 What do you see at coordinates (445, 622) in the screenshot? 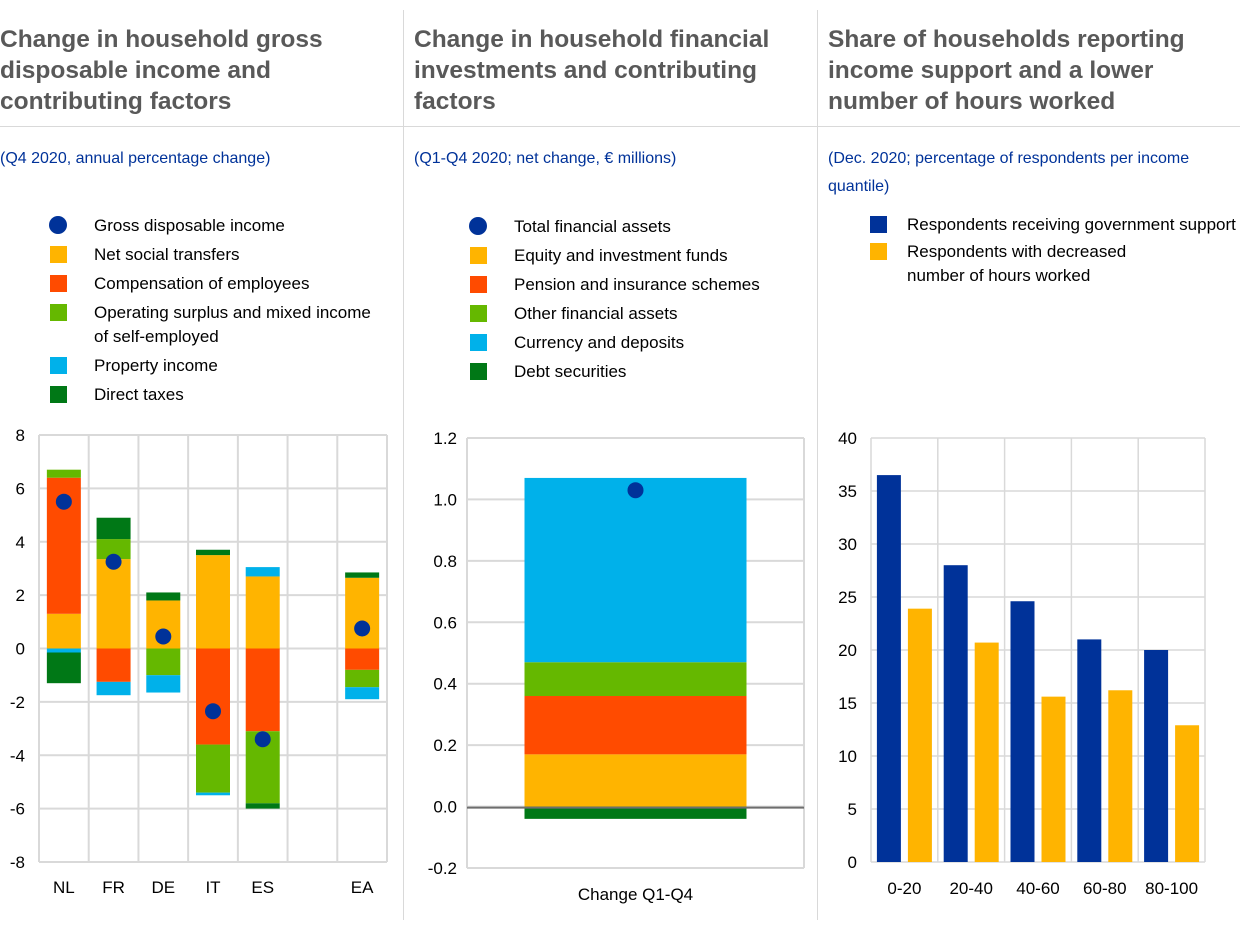
I see `y-tick-label: 0.6` at bounding box center [445, 622].